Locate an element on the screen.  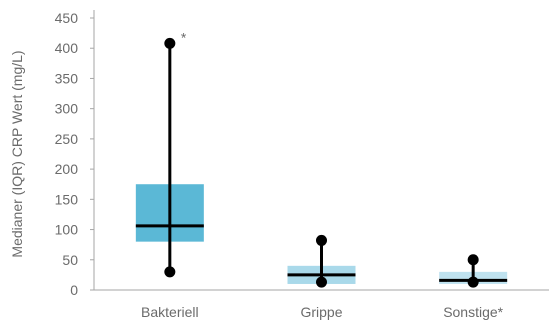
y-tick-label: 350 is located at coordinates (67, 78).